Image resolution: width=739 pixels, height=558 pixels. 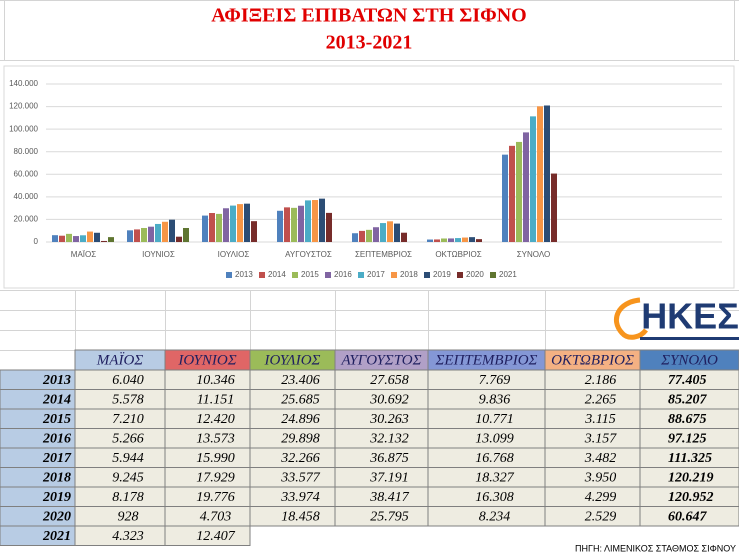 What do you see at coordinates (56, 477) in the screenshot?
I see `year-label: 2018` at bounding box center [56, 477].